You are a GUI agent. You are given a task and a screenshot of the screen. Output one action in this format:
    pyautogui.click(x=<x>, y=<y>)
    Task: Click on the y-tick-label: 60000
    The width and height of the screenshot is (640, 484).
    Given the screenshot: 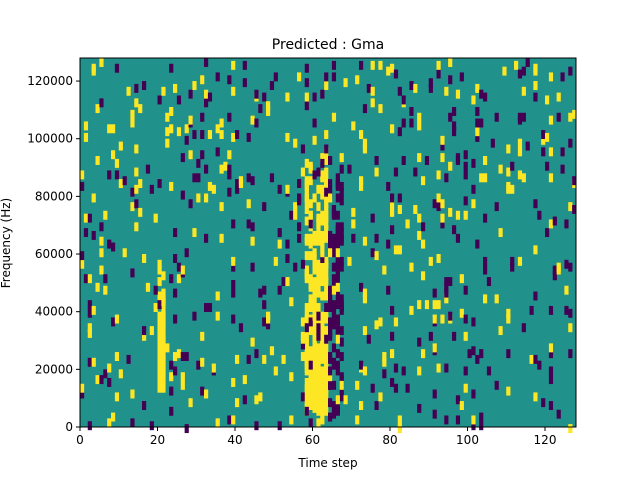 What is the action you would take?
    pyautogui.click(x=54, y=254)
    